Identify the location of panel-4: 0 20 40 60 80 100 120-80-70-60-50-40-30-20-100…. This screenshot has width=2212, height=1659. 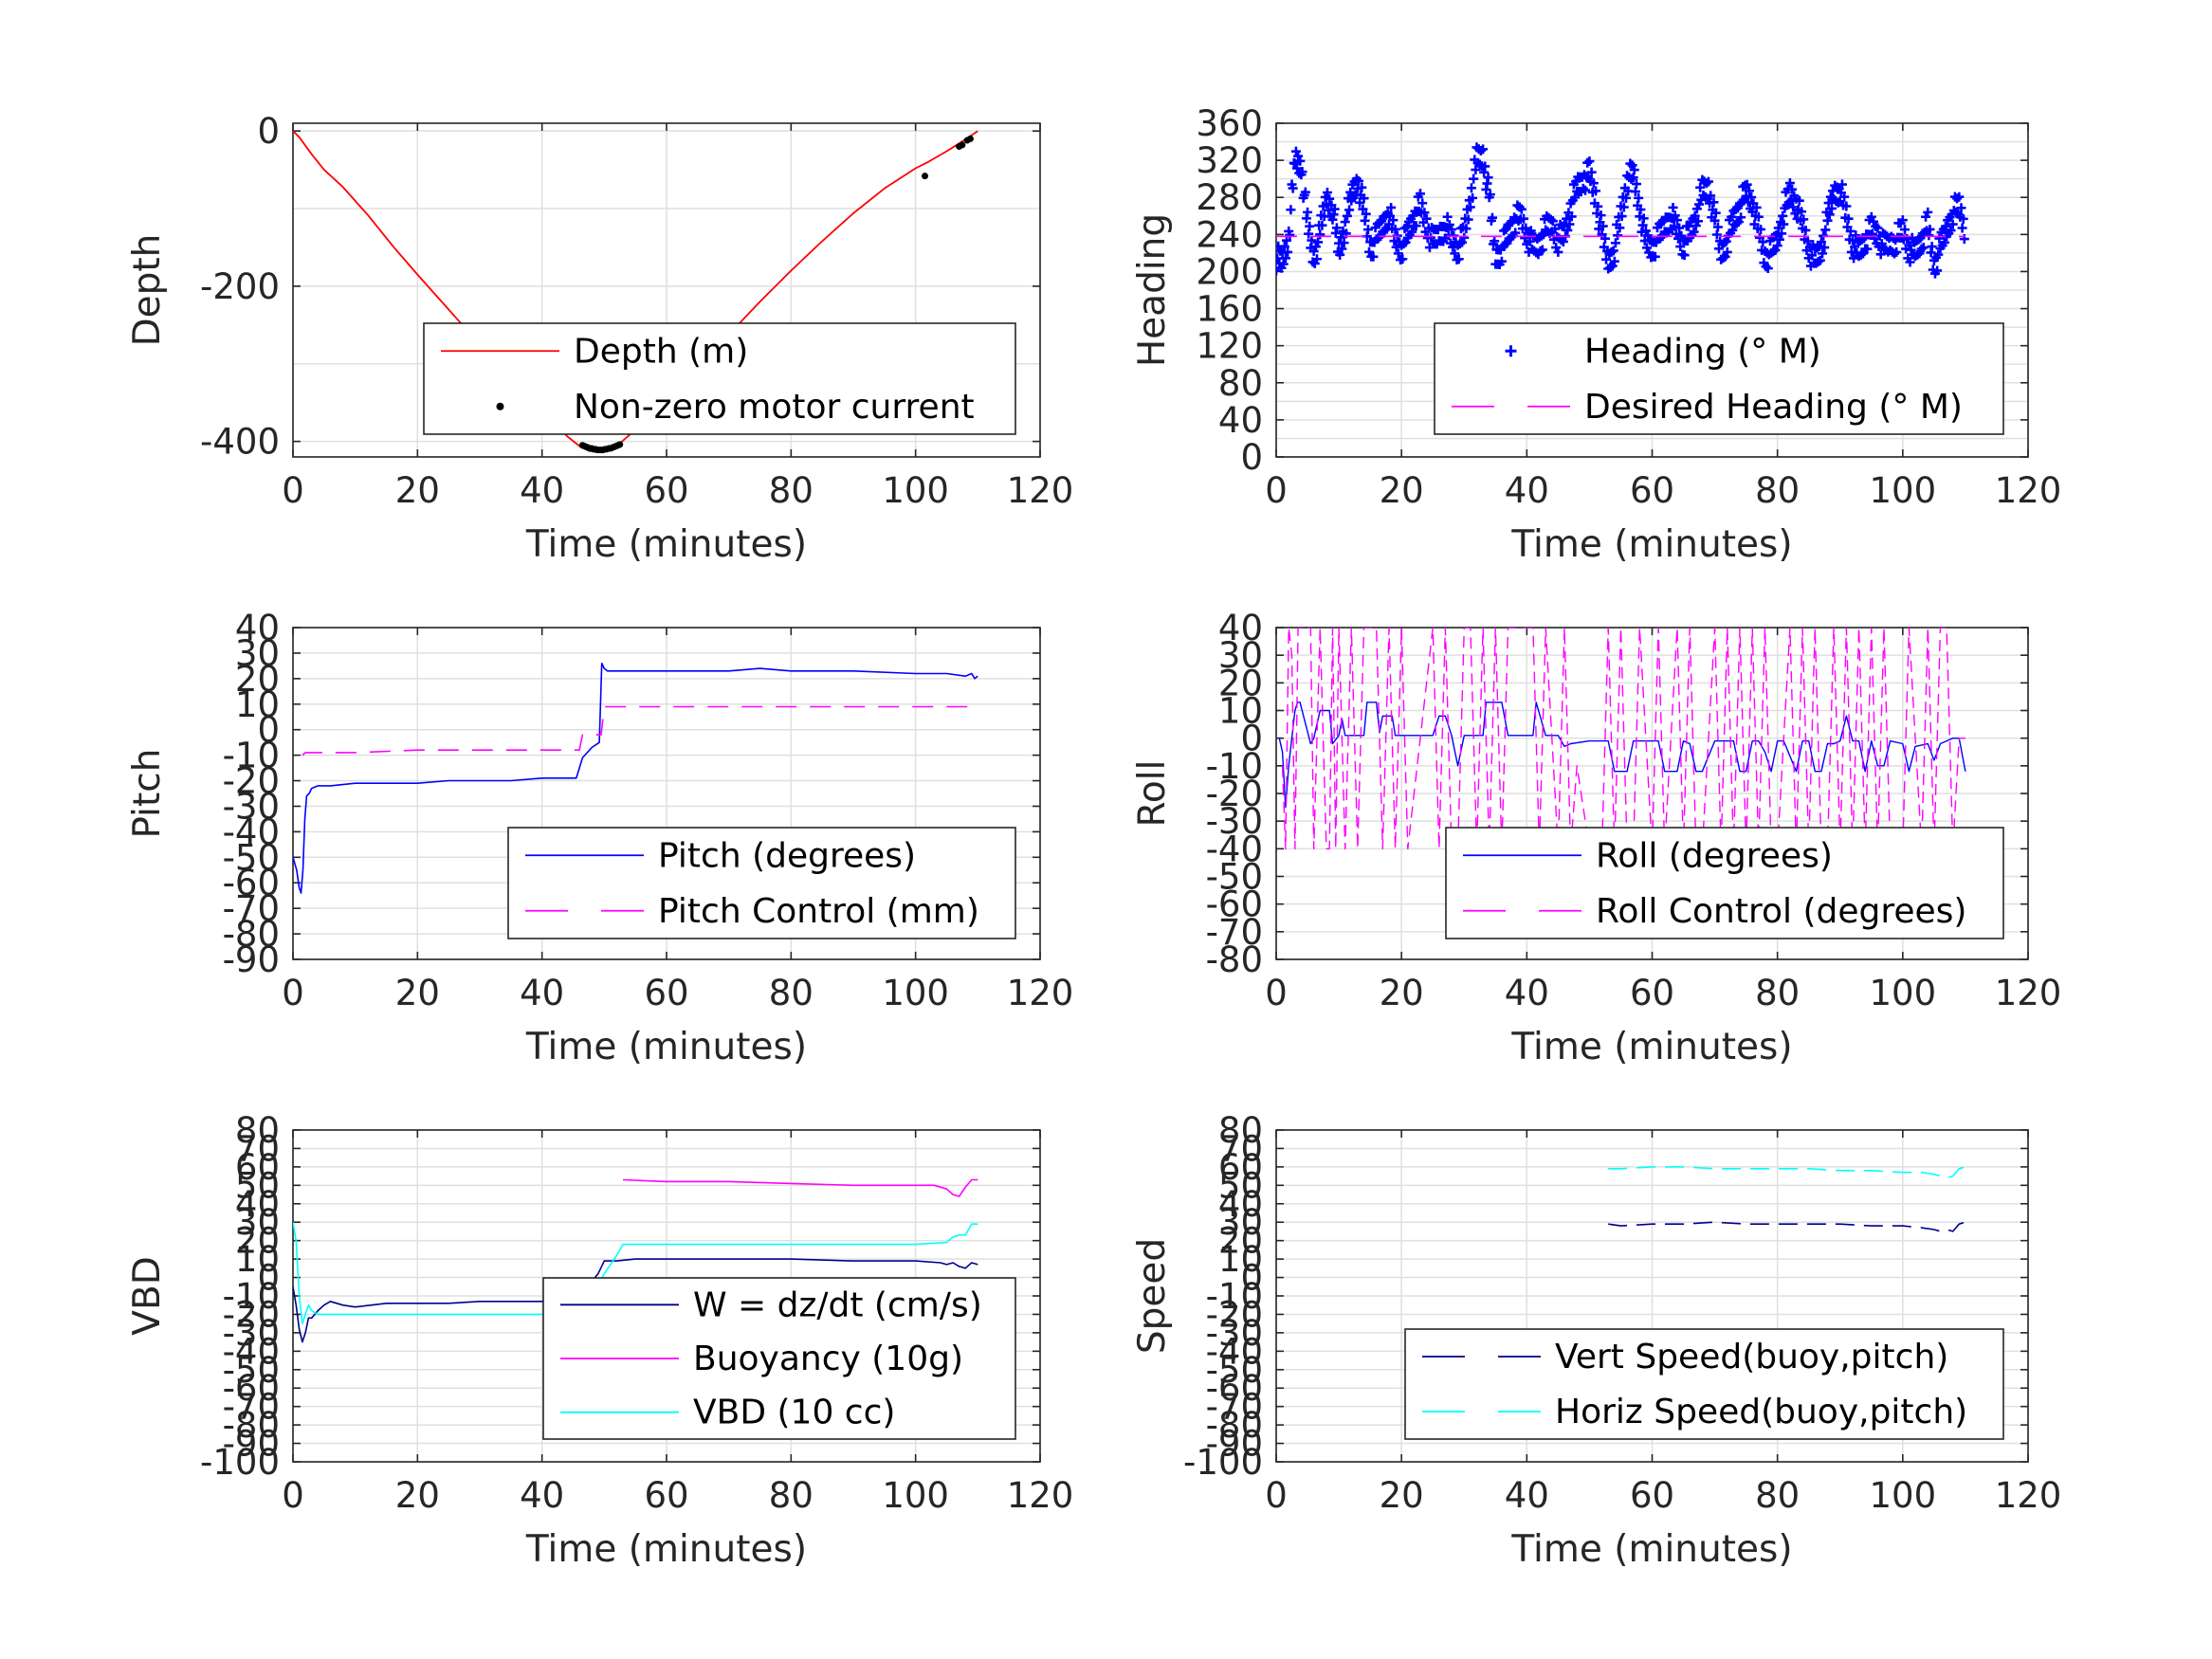
(1596, 838).